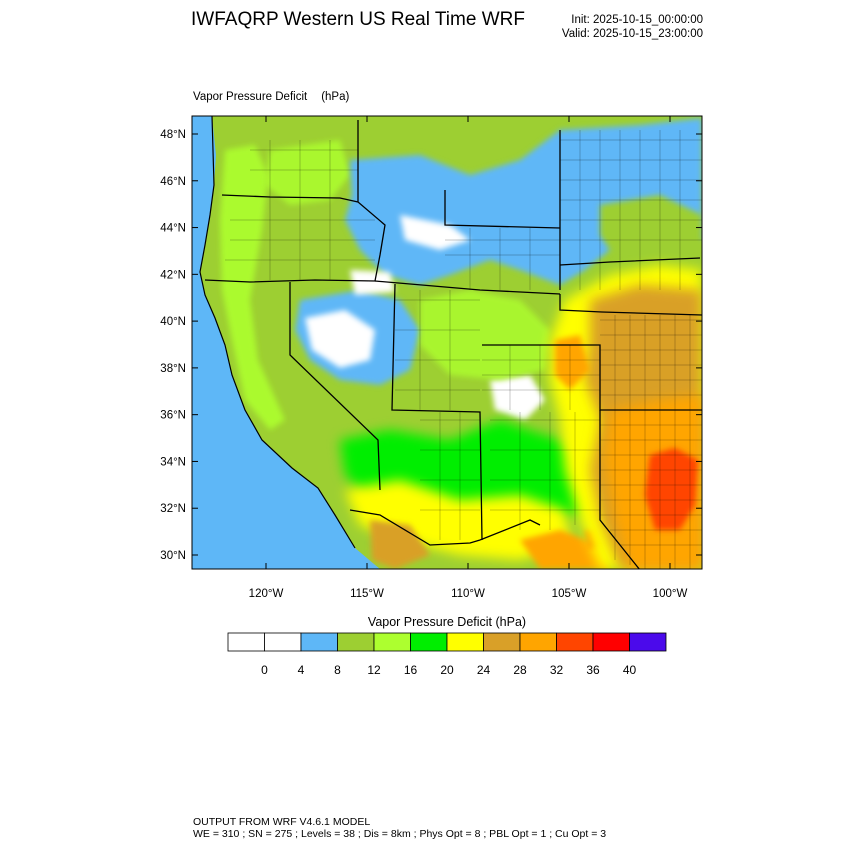 Image resolution: width=850 pixels, height=850 pixels. Describe the element at coordinates (173, 135) in the screenshot. I see `lat-label: 48°N` at that location.